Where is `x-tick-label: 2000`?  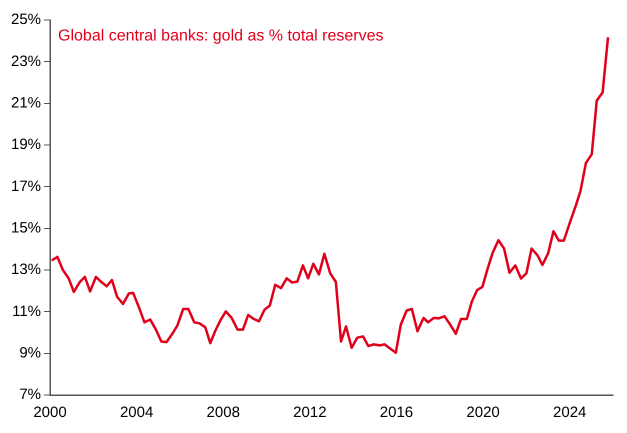
x-tick-label: 2000 is located at coordinates (50, 413).